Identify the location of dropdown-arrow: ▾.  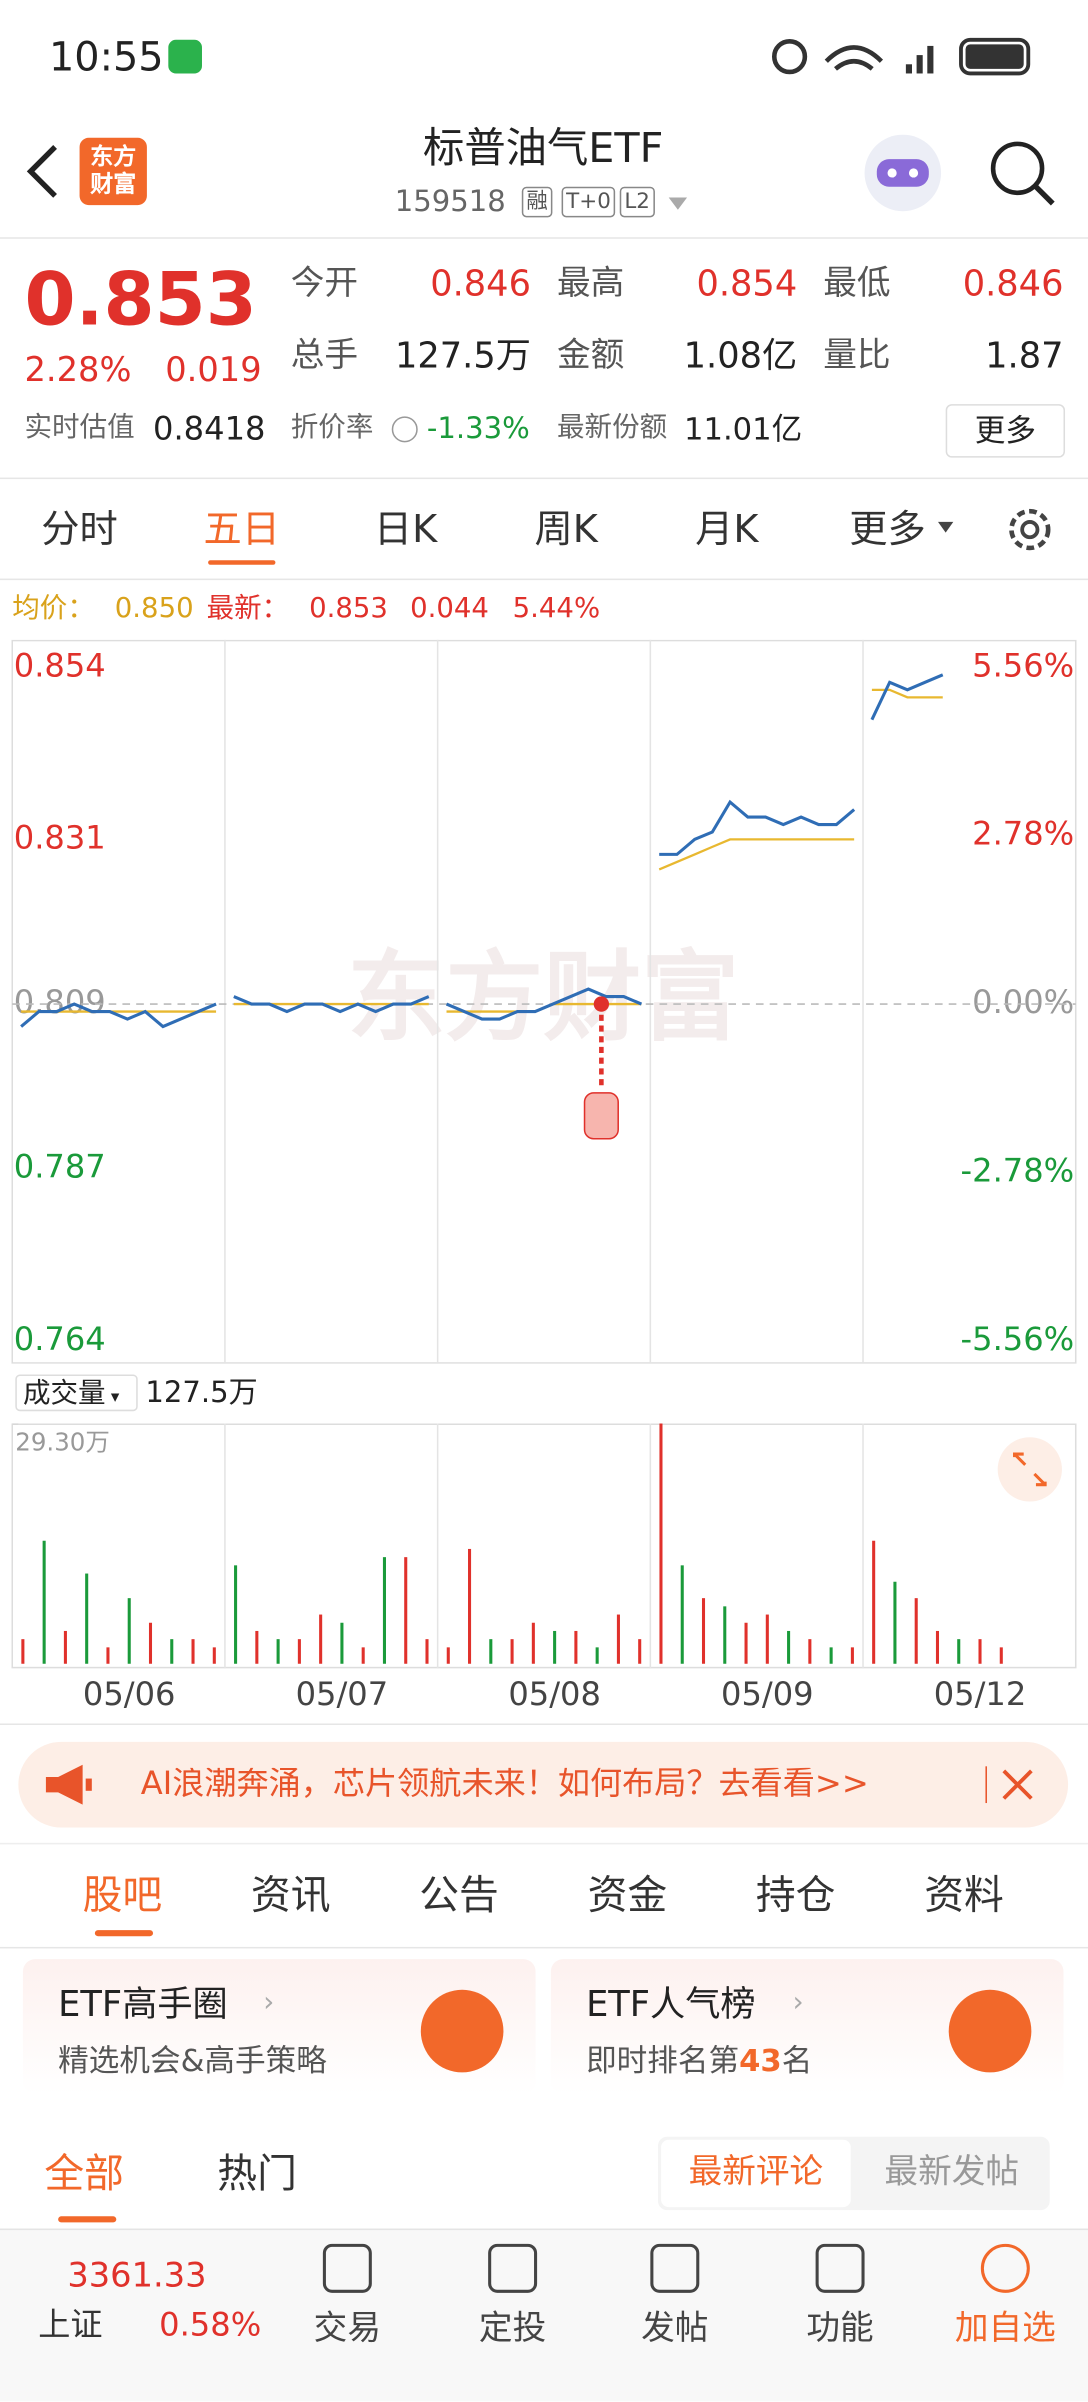
(112, 1396).